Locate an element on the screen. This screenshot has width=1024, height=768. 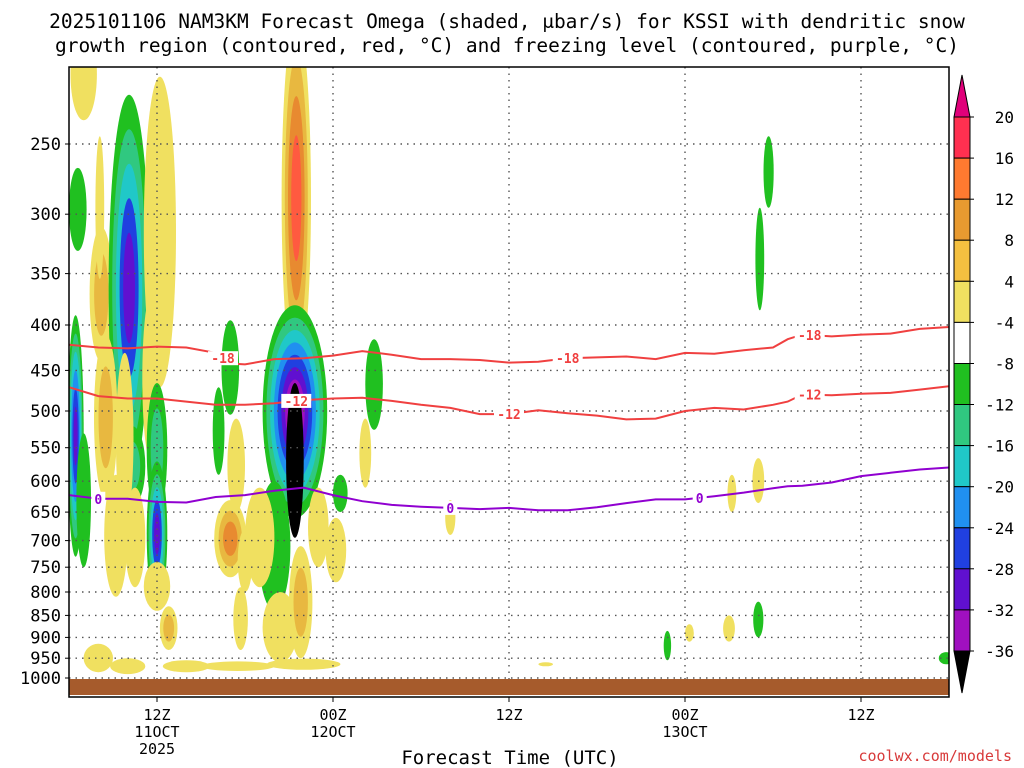
y-tick-label-750: 750 is located at coordinates (45, 568).